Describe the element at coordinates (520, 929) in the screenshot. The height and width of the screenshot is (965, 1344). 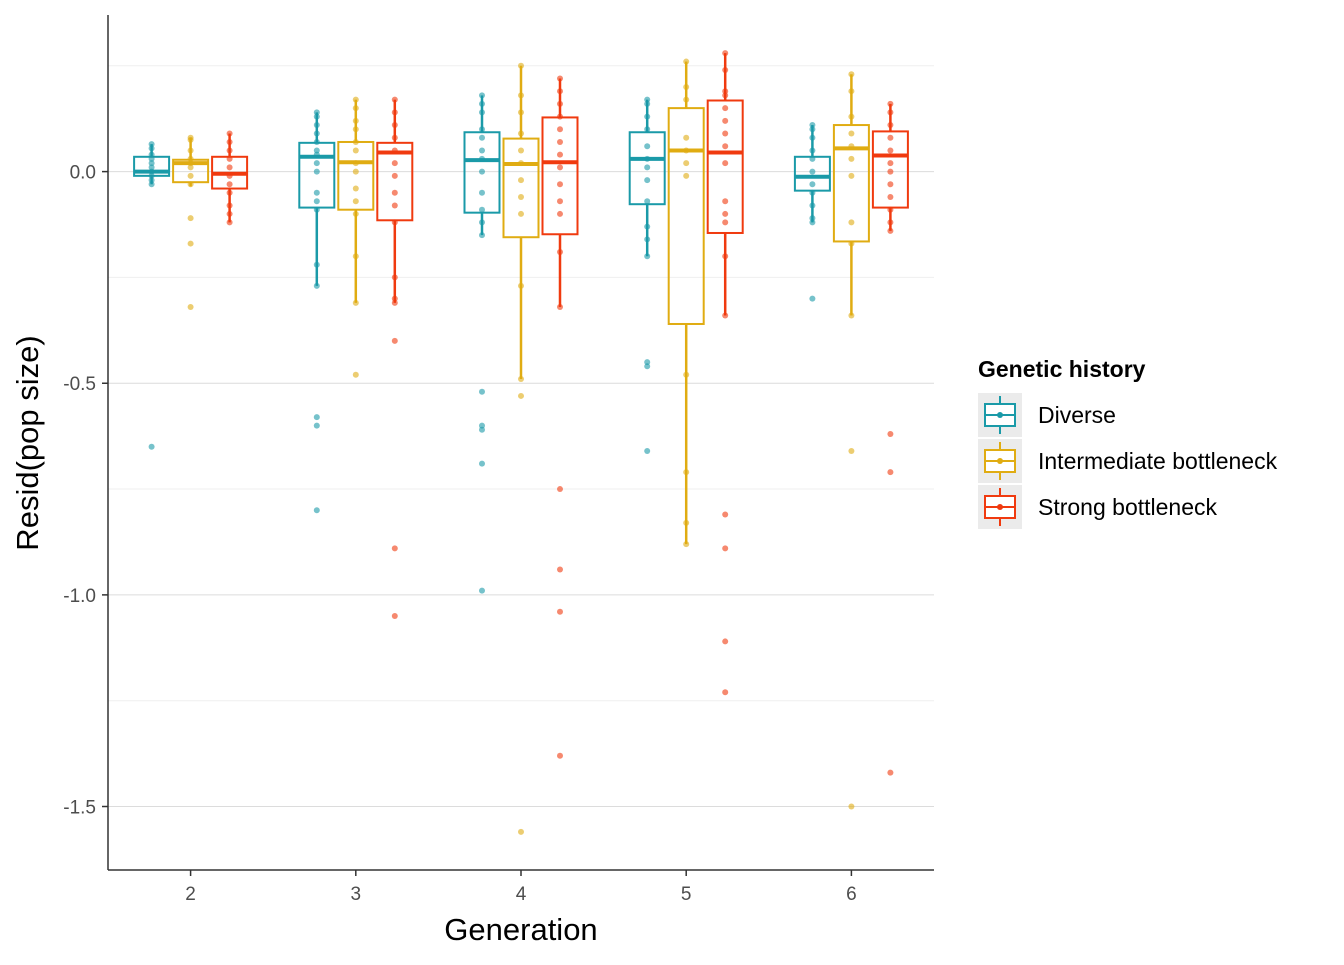
I see `x-axis-title: Generation` at that location.